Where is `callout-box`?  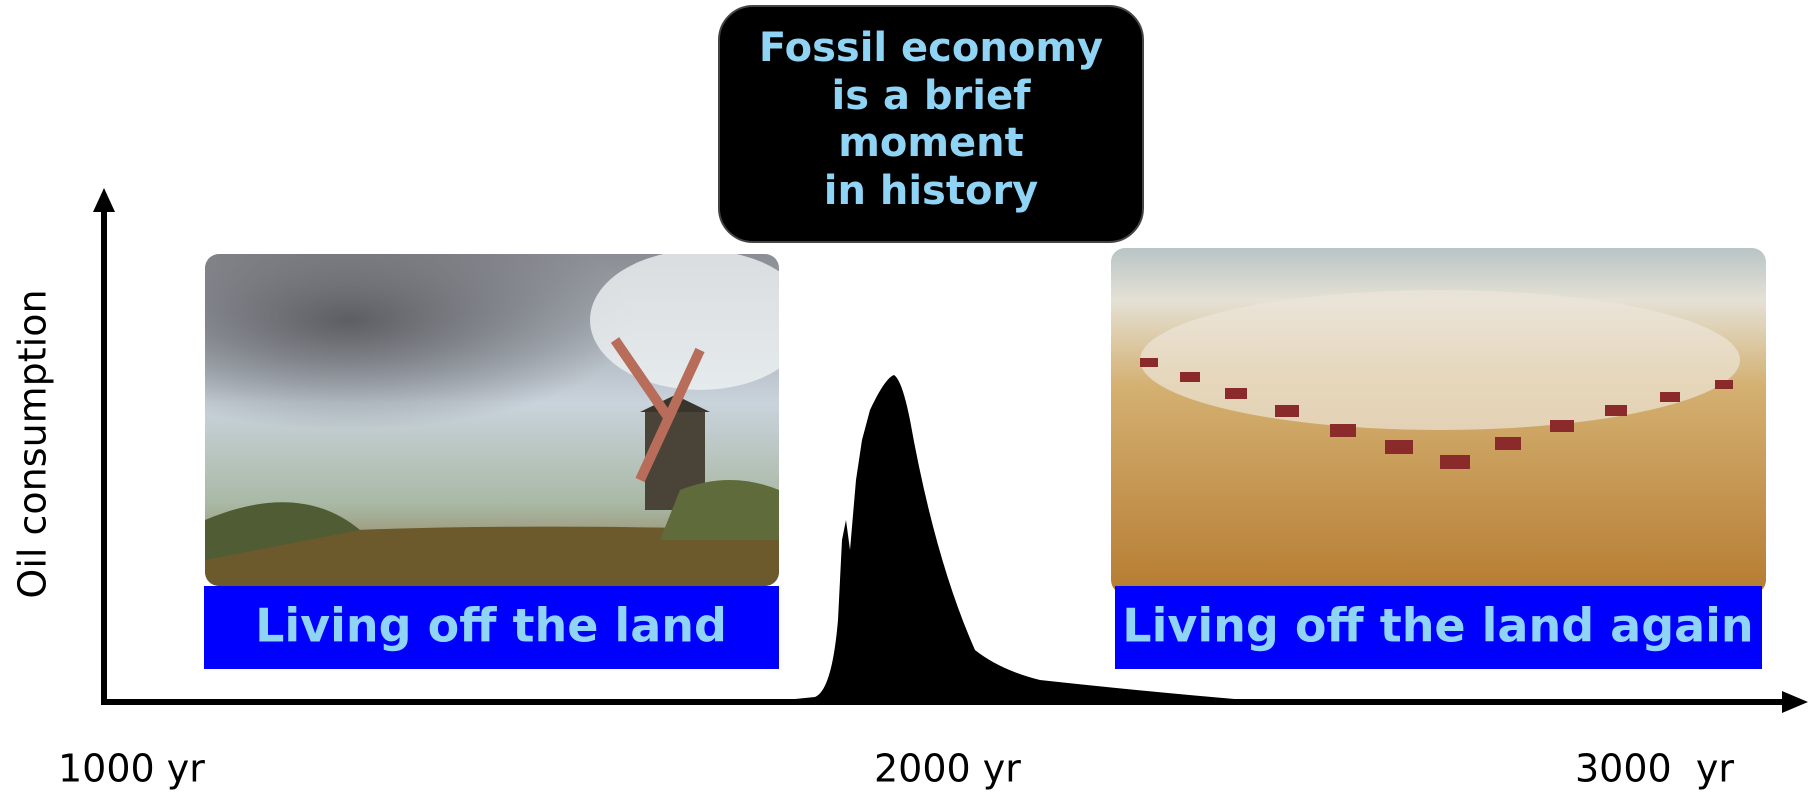
callout-box is located at coordinates (931, 124).